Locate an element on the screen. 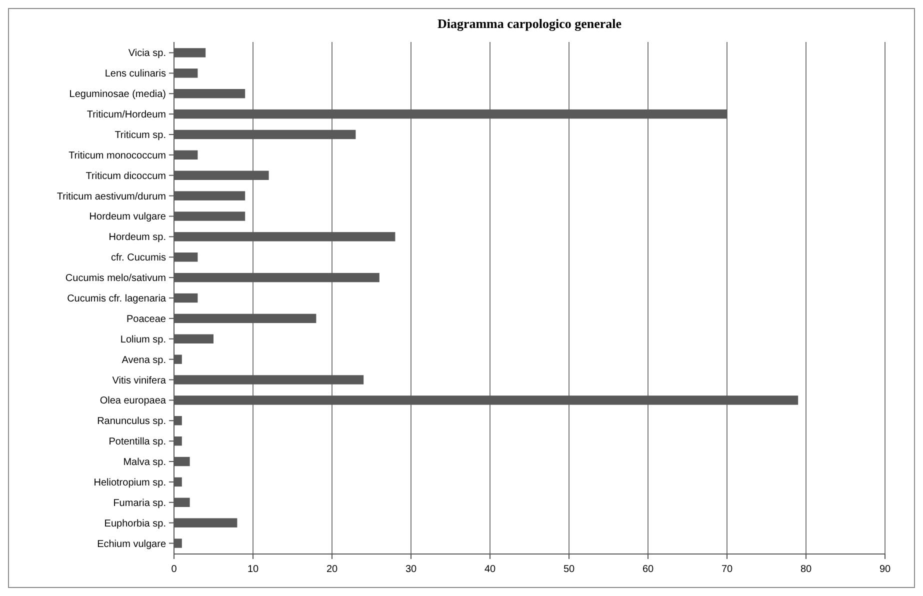 This screenshot has height=596, width=923. x-tick-label: 60 is located at coordinates (648, 569).